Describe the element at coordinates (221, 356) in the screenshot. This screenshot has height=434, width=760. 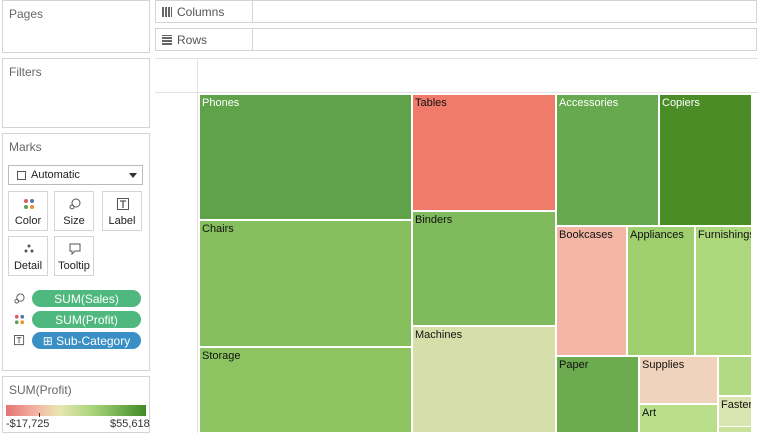
I see `treemap-tile-label: Storage` at that location.